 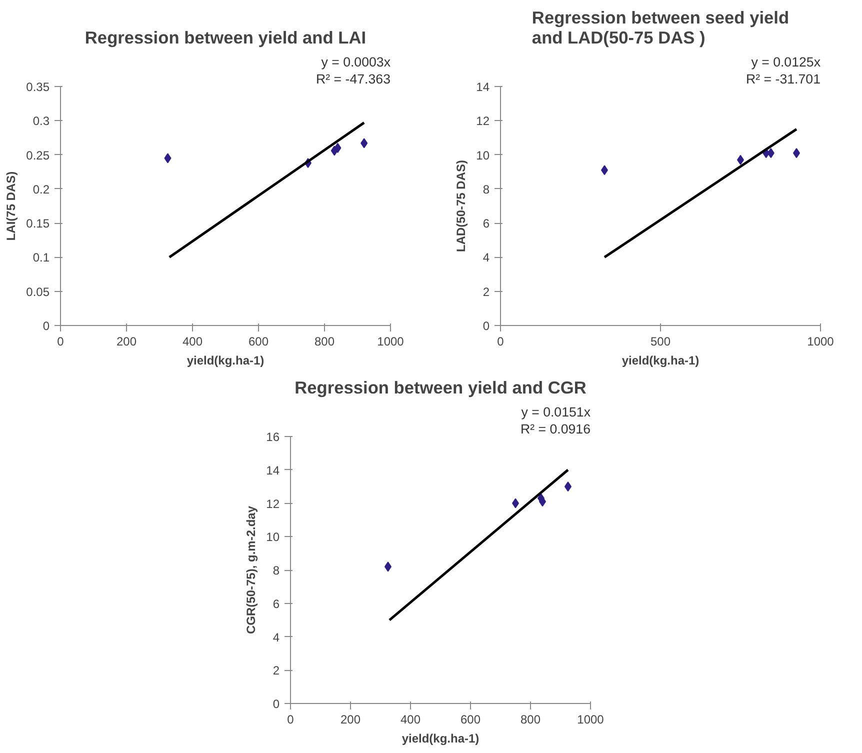 What do you see at coordinates (251, 570) in the screenshot?
I see `y-axis-title: CGR(50-75), g.m-2.day` at bounding box center [251, 570].